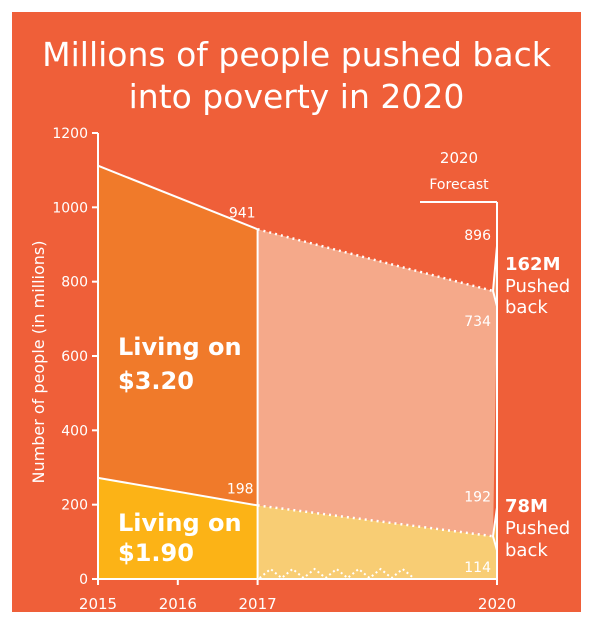  I want to click on series-label-lower-line-1: Living on, so click(180, 523).